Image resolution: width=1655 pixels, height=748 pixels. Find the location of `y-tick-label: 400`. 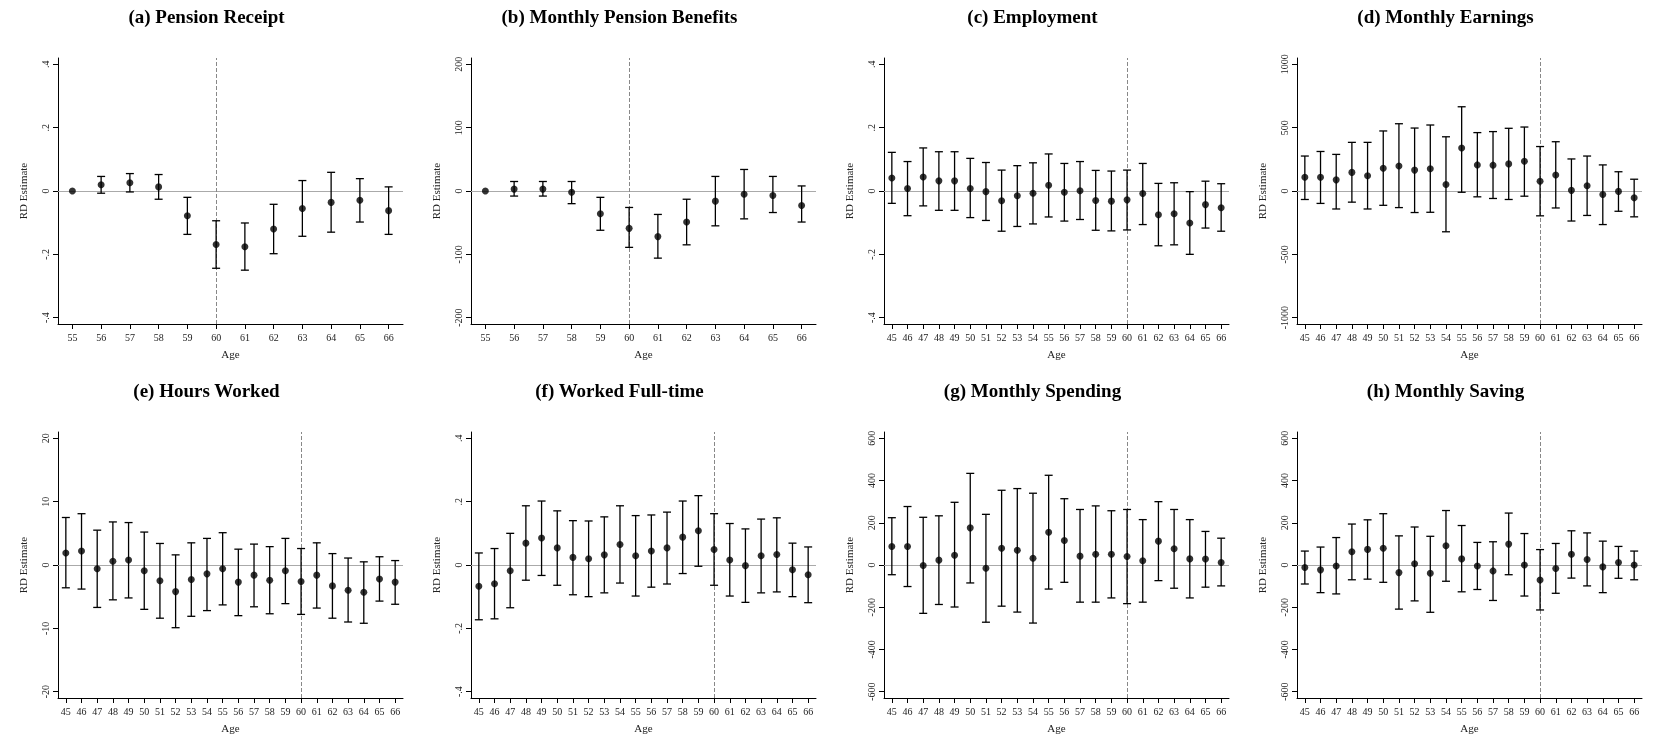

y-tick-label: 400 is located at coordinates (1284, 481).